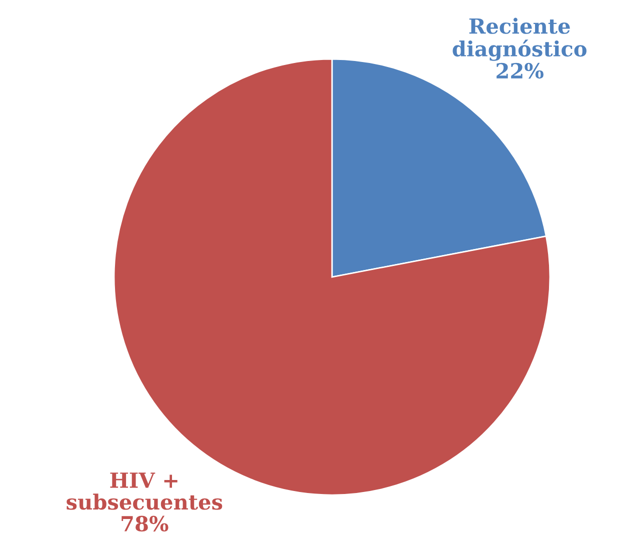  What do you see at coordinates (519, 39) in the screenshot?
I see `slice-label: Reciente diagnóstico` at bounding box center [519, 39].